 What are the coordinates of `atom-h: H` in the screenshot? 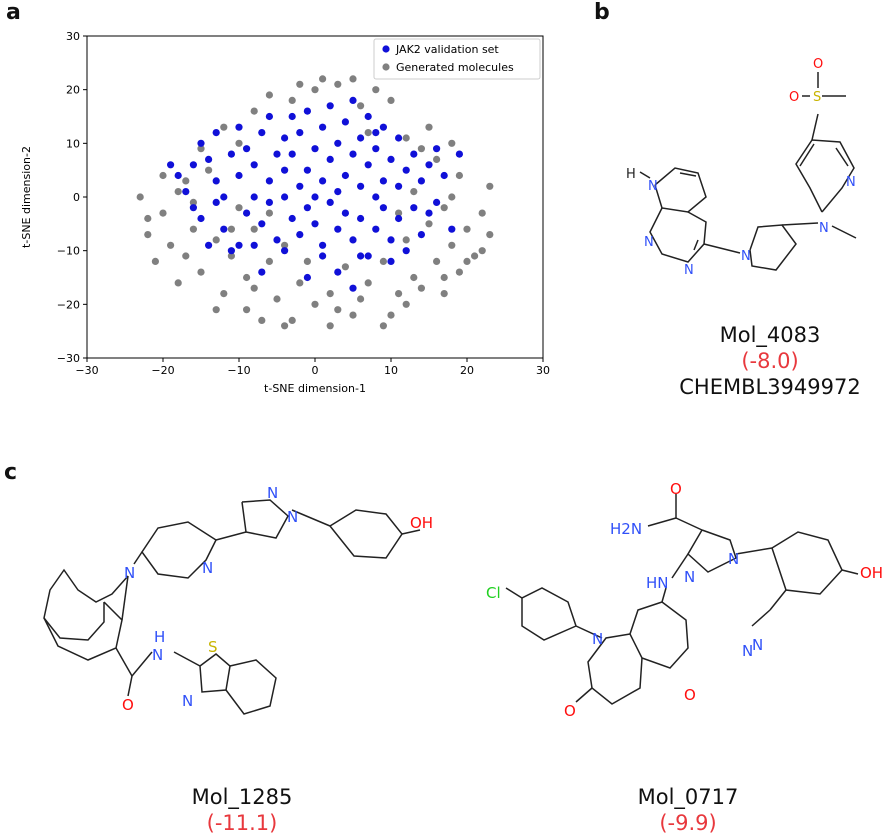 It's located at (631, 174).